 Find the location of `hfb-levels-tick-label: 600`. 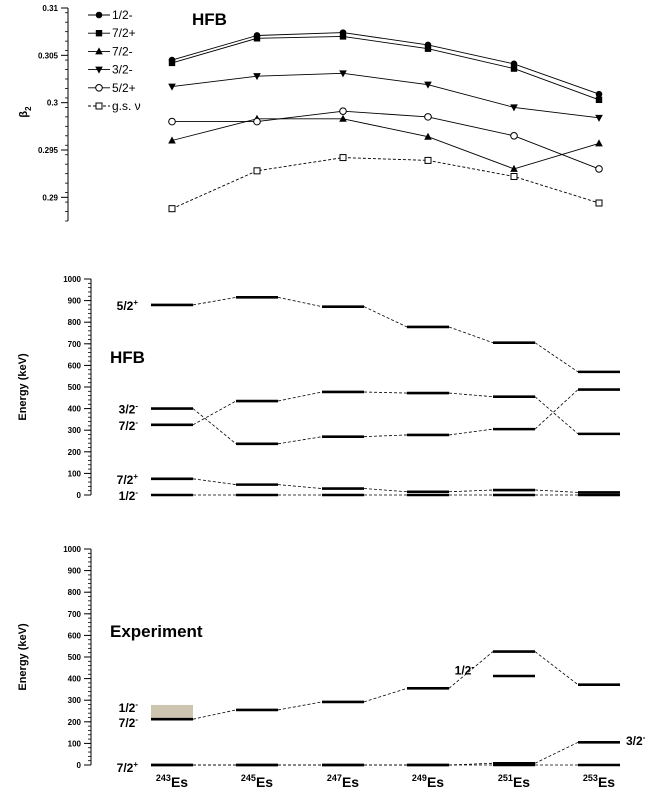

hfb-levels-tick-label: 600 is located at coordinates (75, 365).